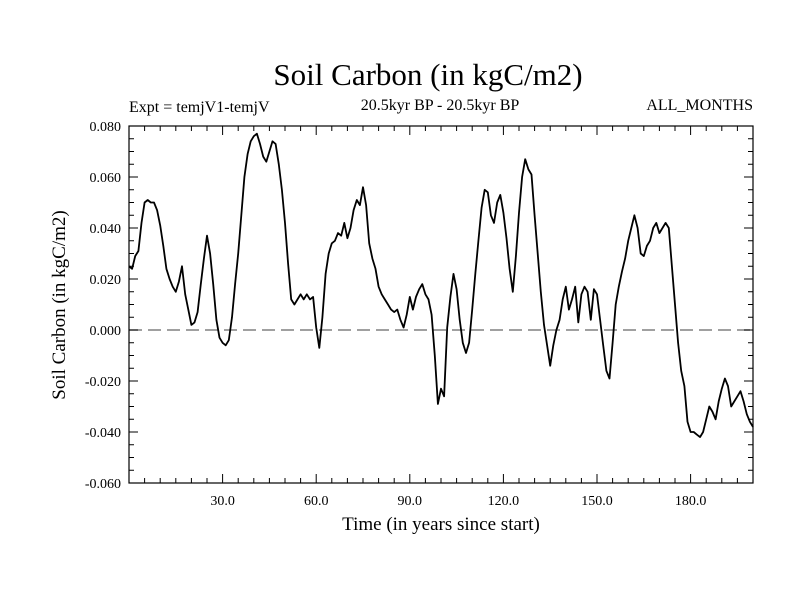  What do you see at coordinates (410, 501) in the screenshot?
I see `x-tick-label: 90.0` at bounding box center [410, 501].